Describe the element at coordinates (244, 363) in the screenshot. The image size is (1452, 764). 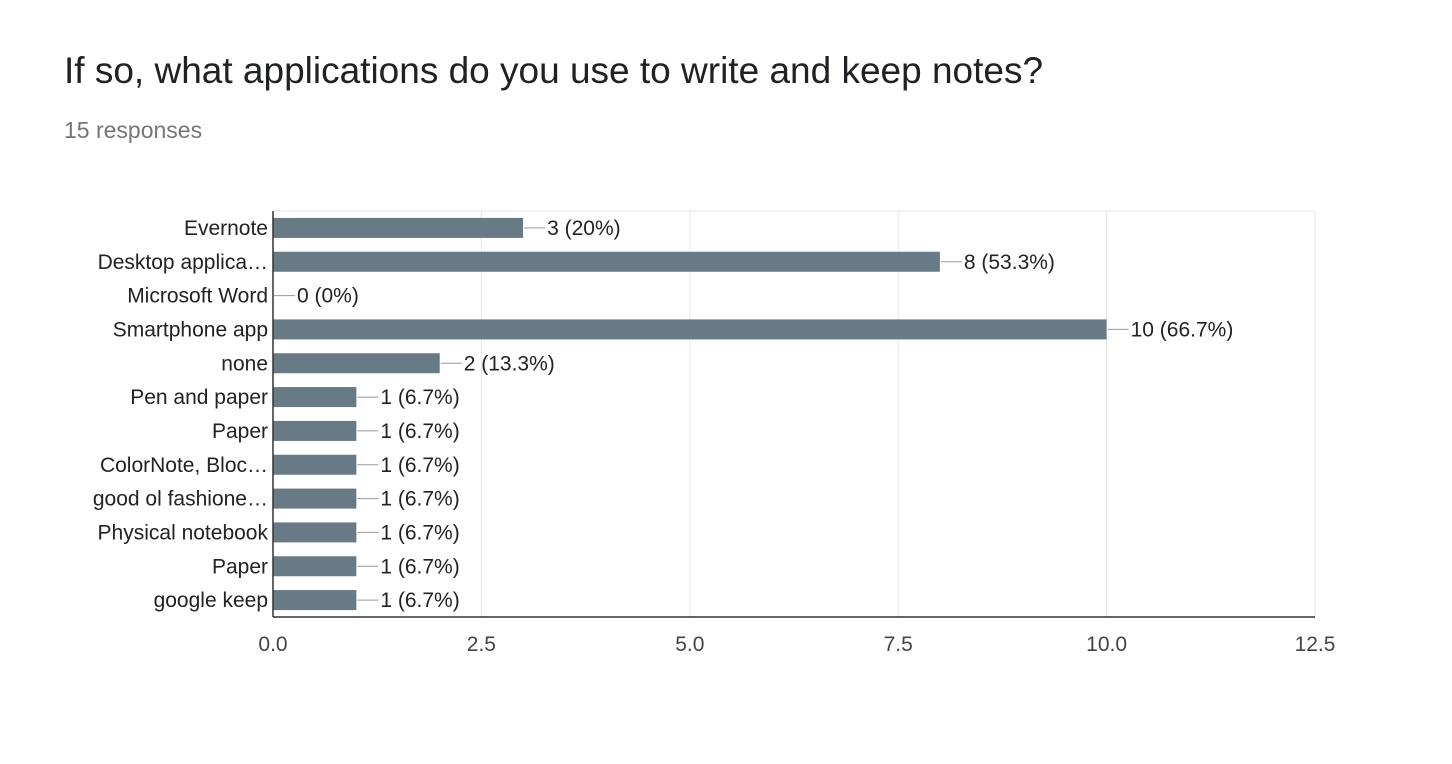
I see `category-label: none` at that location.